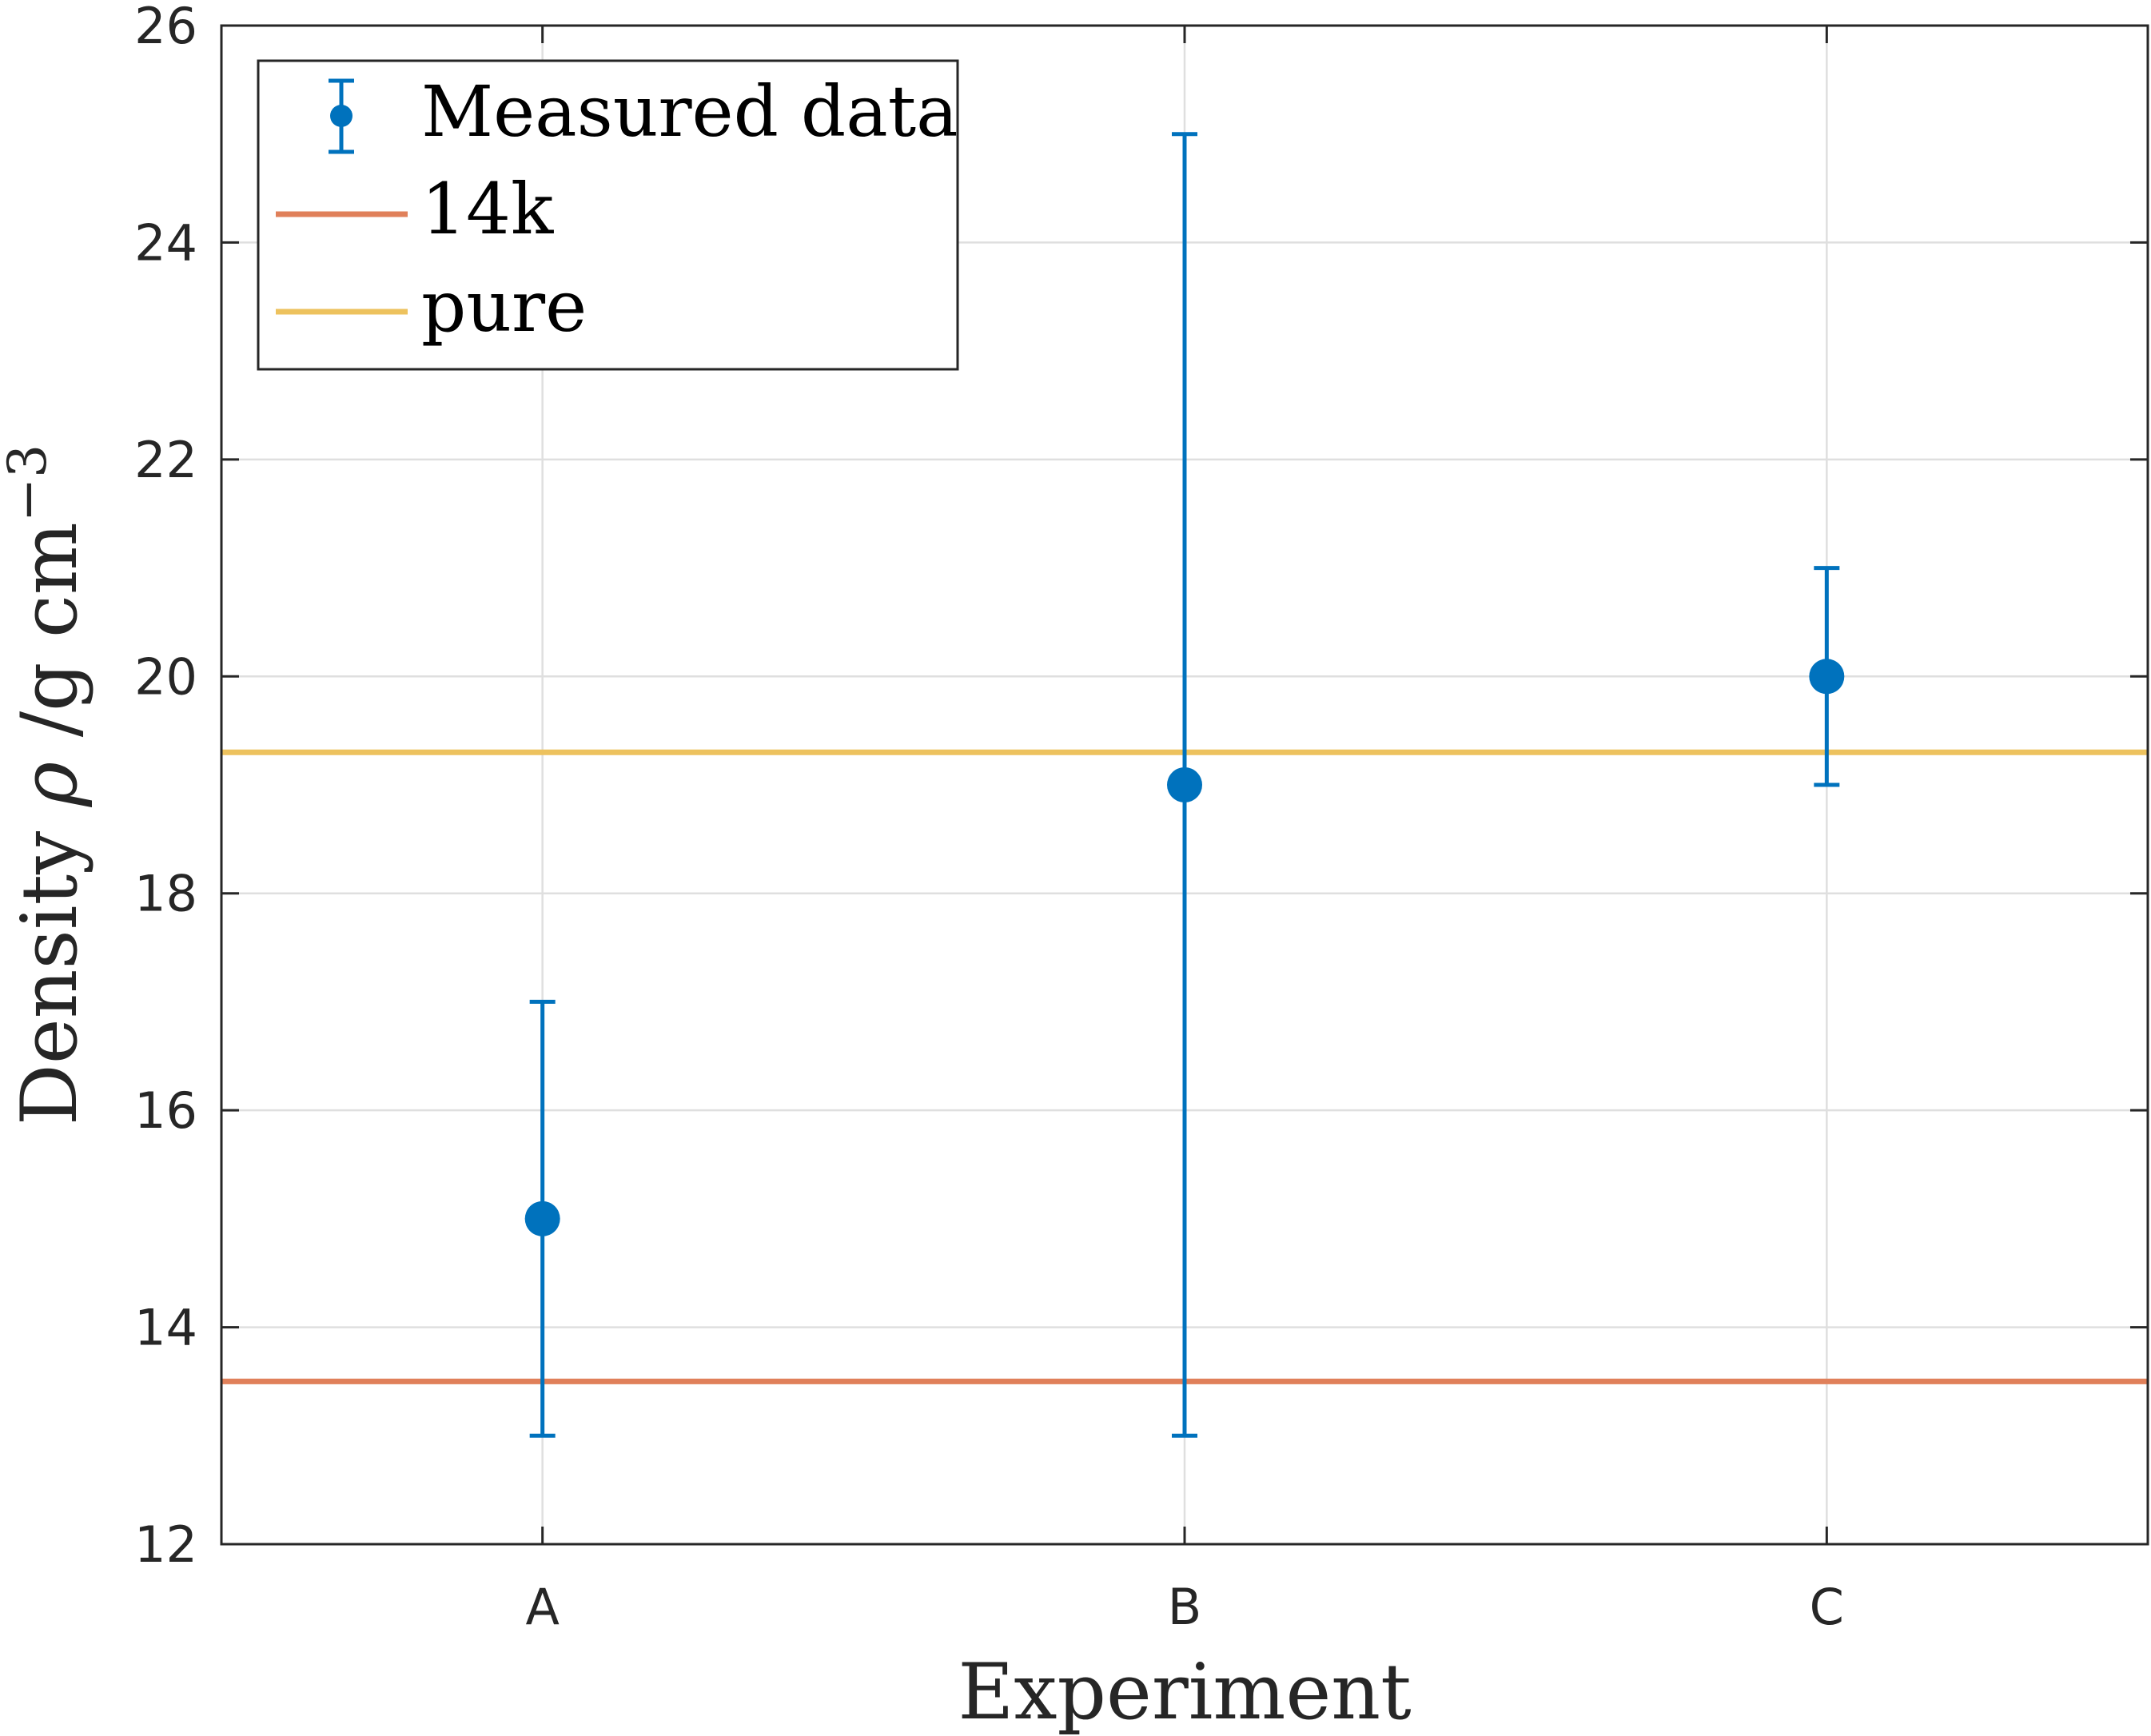 This screenshot has width=2151, height=1736. Describe the element at coordinates (165, 1544) in the screenshot. I see `y-tick-label: 12` at that location.